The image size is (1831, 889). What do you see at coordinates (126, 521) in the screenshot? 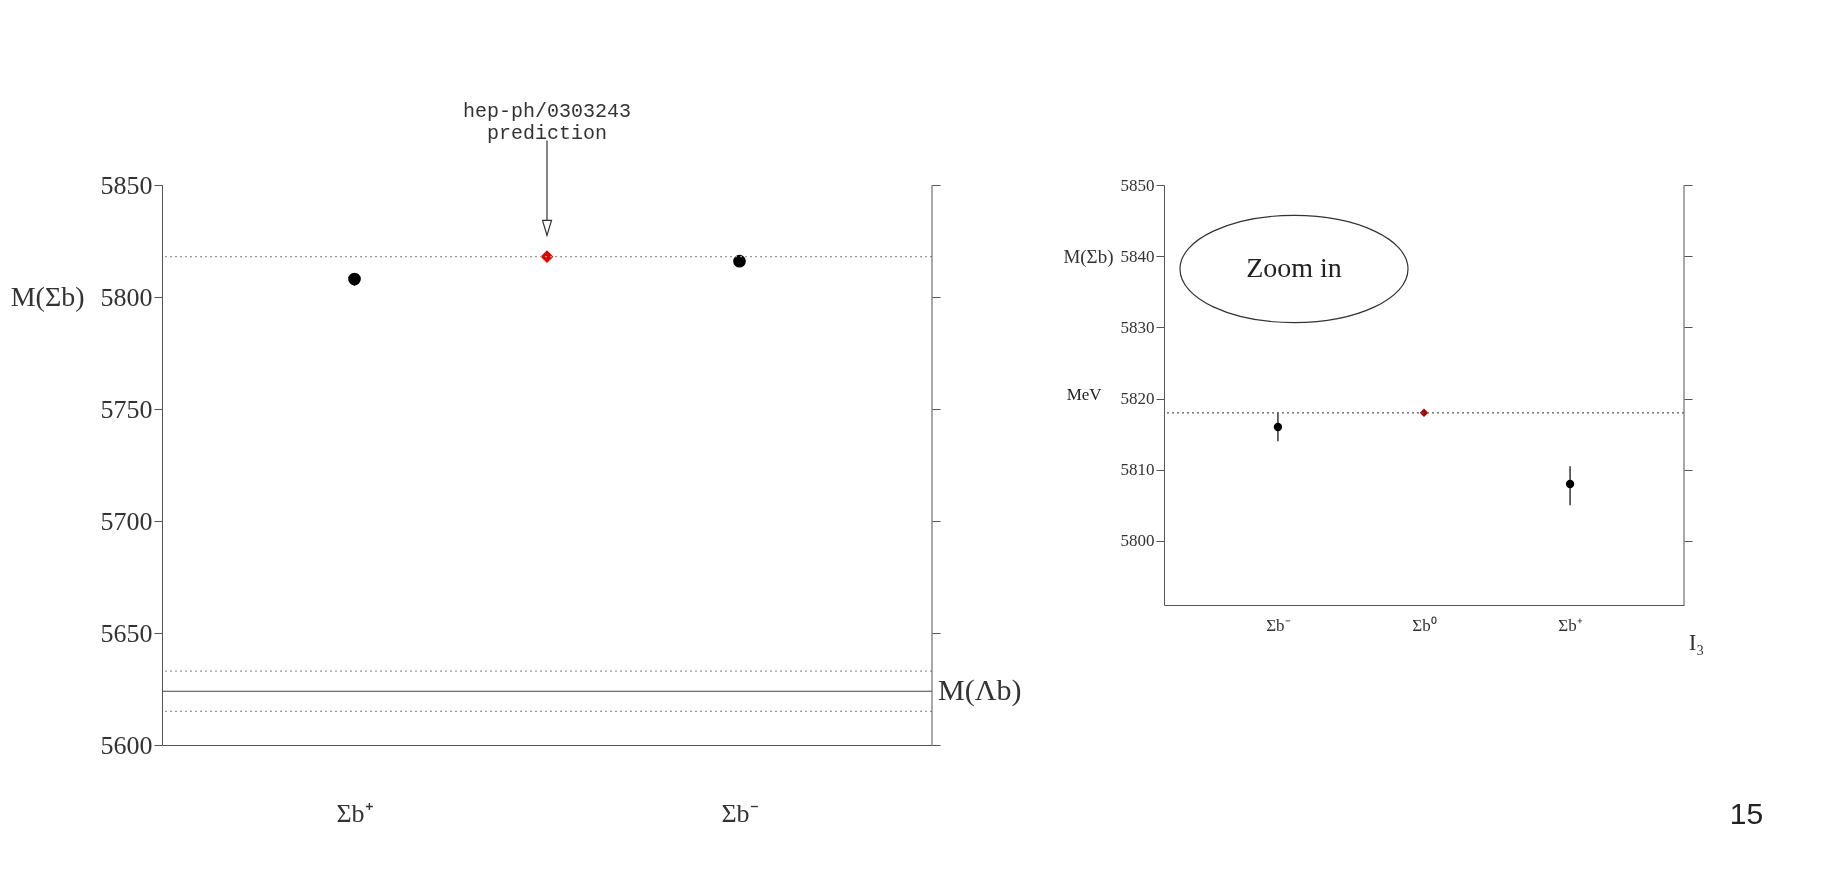
I see `y-tick-label: 5700` at bounding box center [126, 521].